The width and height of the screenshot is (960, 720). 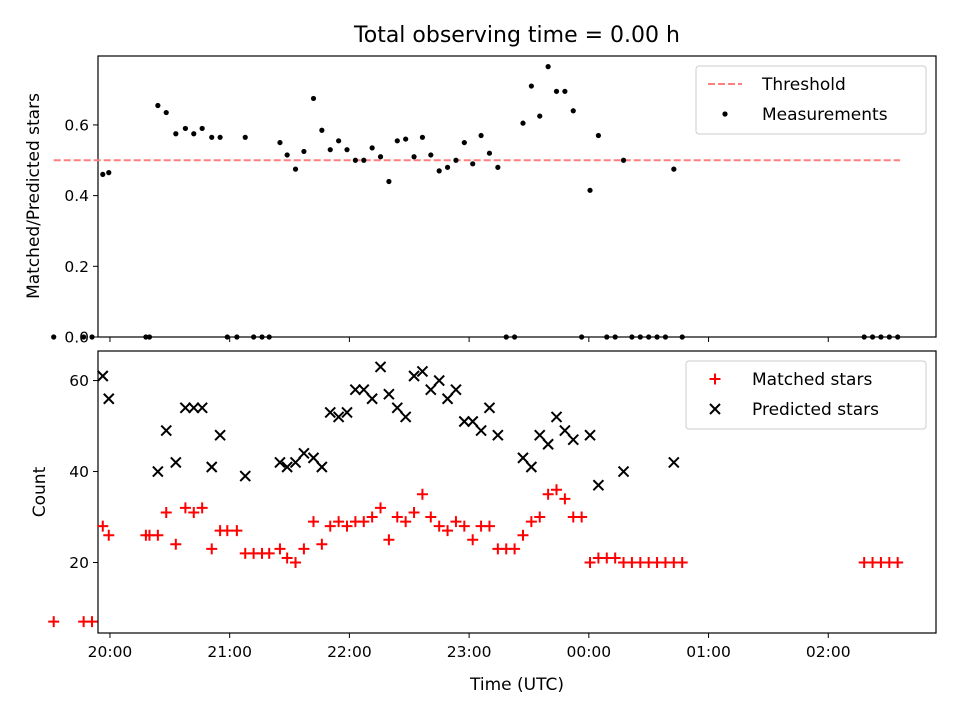 What do you see at coordinates (815, 410) in the screenshot?
I see `legend-predicted-stars-label: Predicted stars` at bounding box center [815, 410].